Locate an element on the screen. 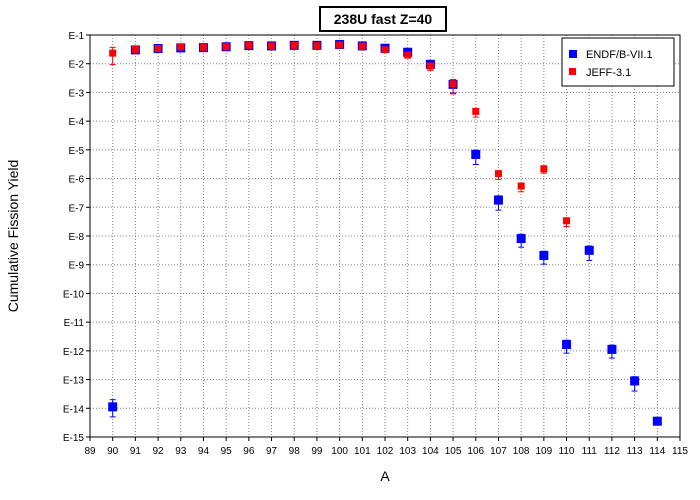 This screenshot has height=500, width=700. x-tick-label: 105 is located at coordinates (453, 451).